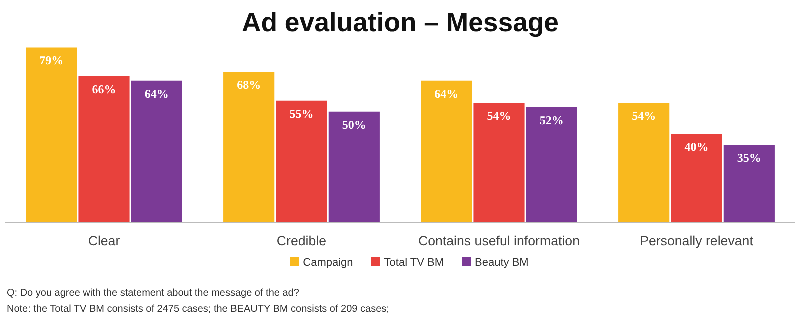  I want to click on legend-label: Campaign, so click(328, 263).